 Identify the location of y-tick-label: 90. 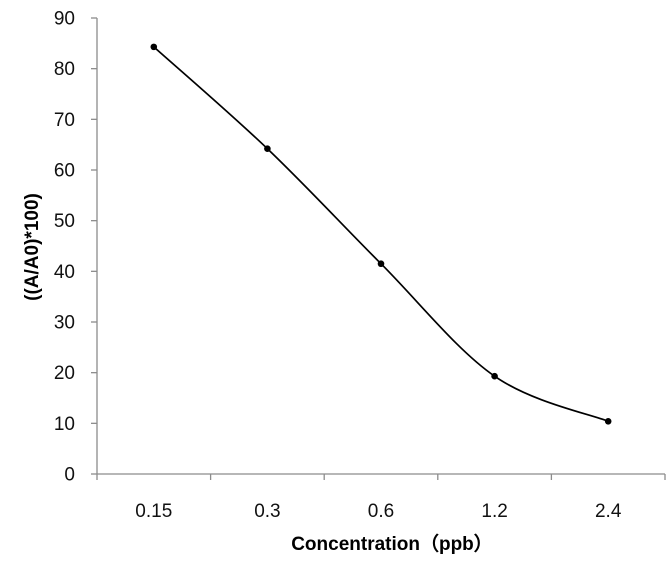
(64, 19).